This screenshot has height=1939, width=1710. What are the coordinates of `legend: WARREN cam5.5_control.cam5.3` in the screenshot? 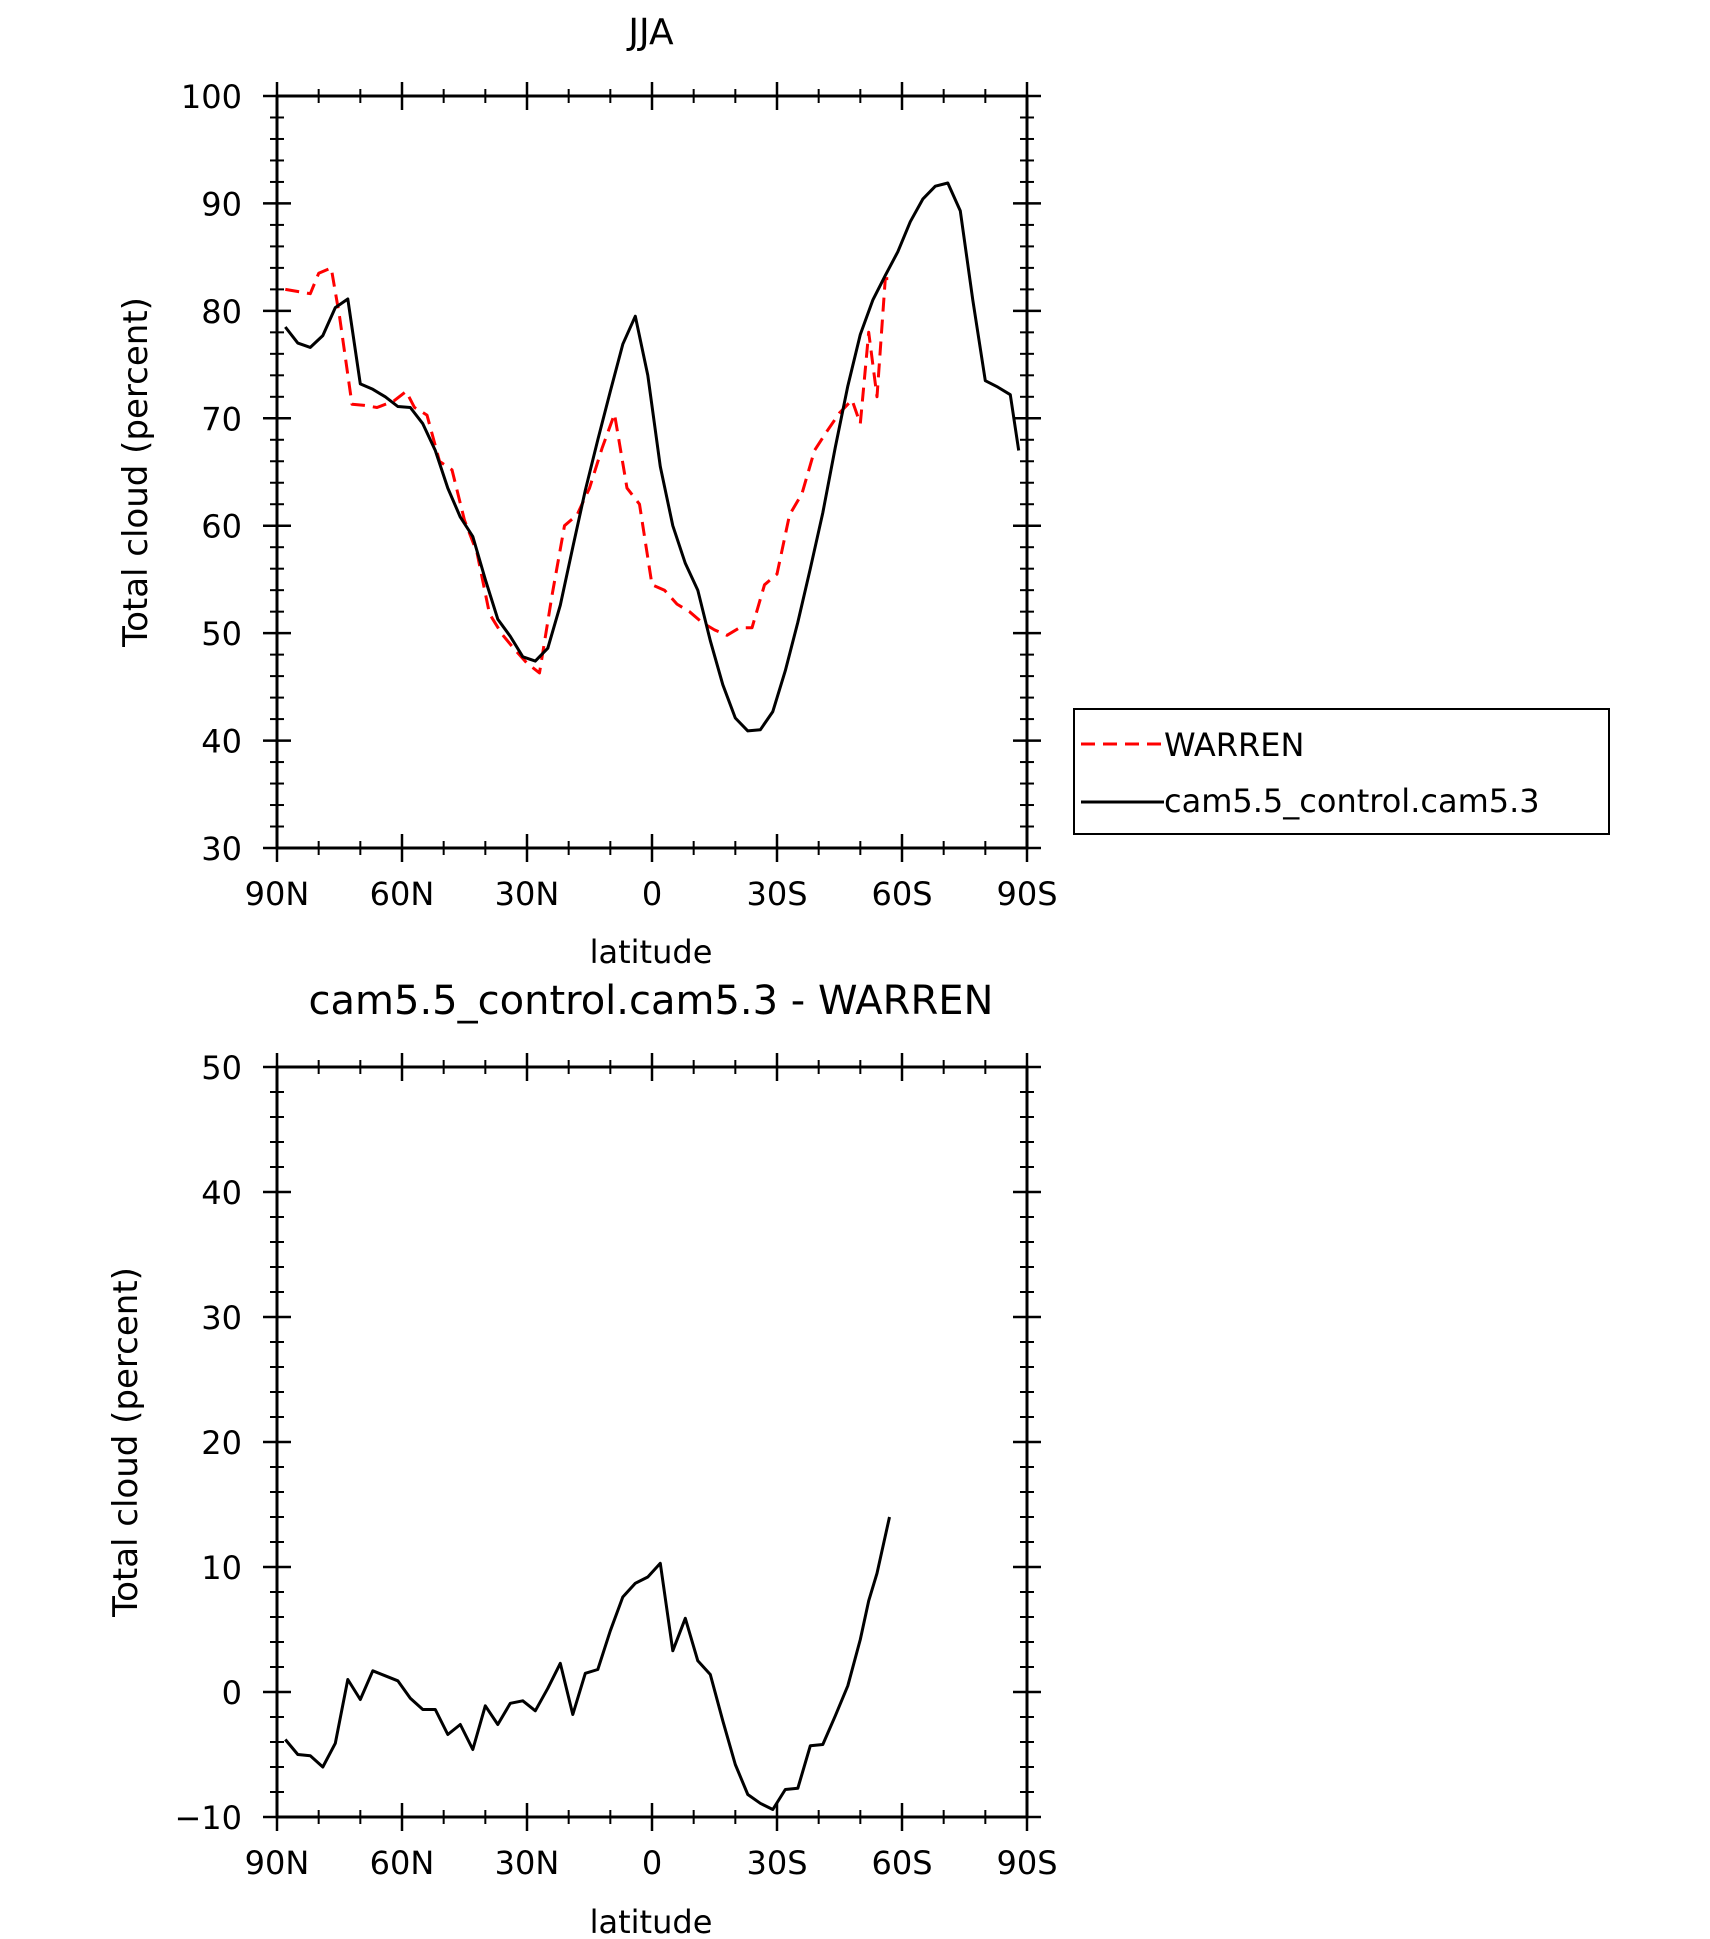 It's located at (1341, 771).